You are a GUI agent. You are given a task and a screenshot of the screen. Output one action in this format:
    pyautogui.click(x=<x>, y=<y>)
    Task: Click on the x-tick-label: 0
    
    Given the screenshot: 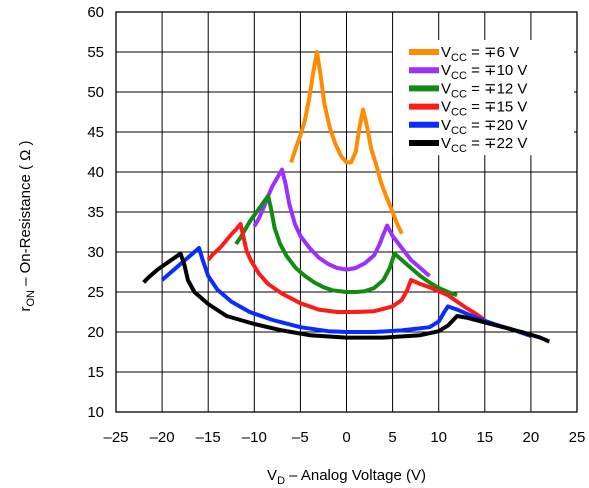 What is the action you would take?
    pyautogui.click(x=346, y=437)
    